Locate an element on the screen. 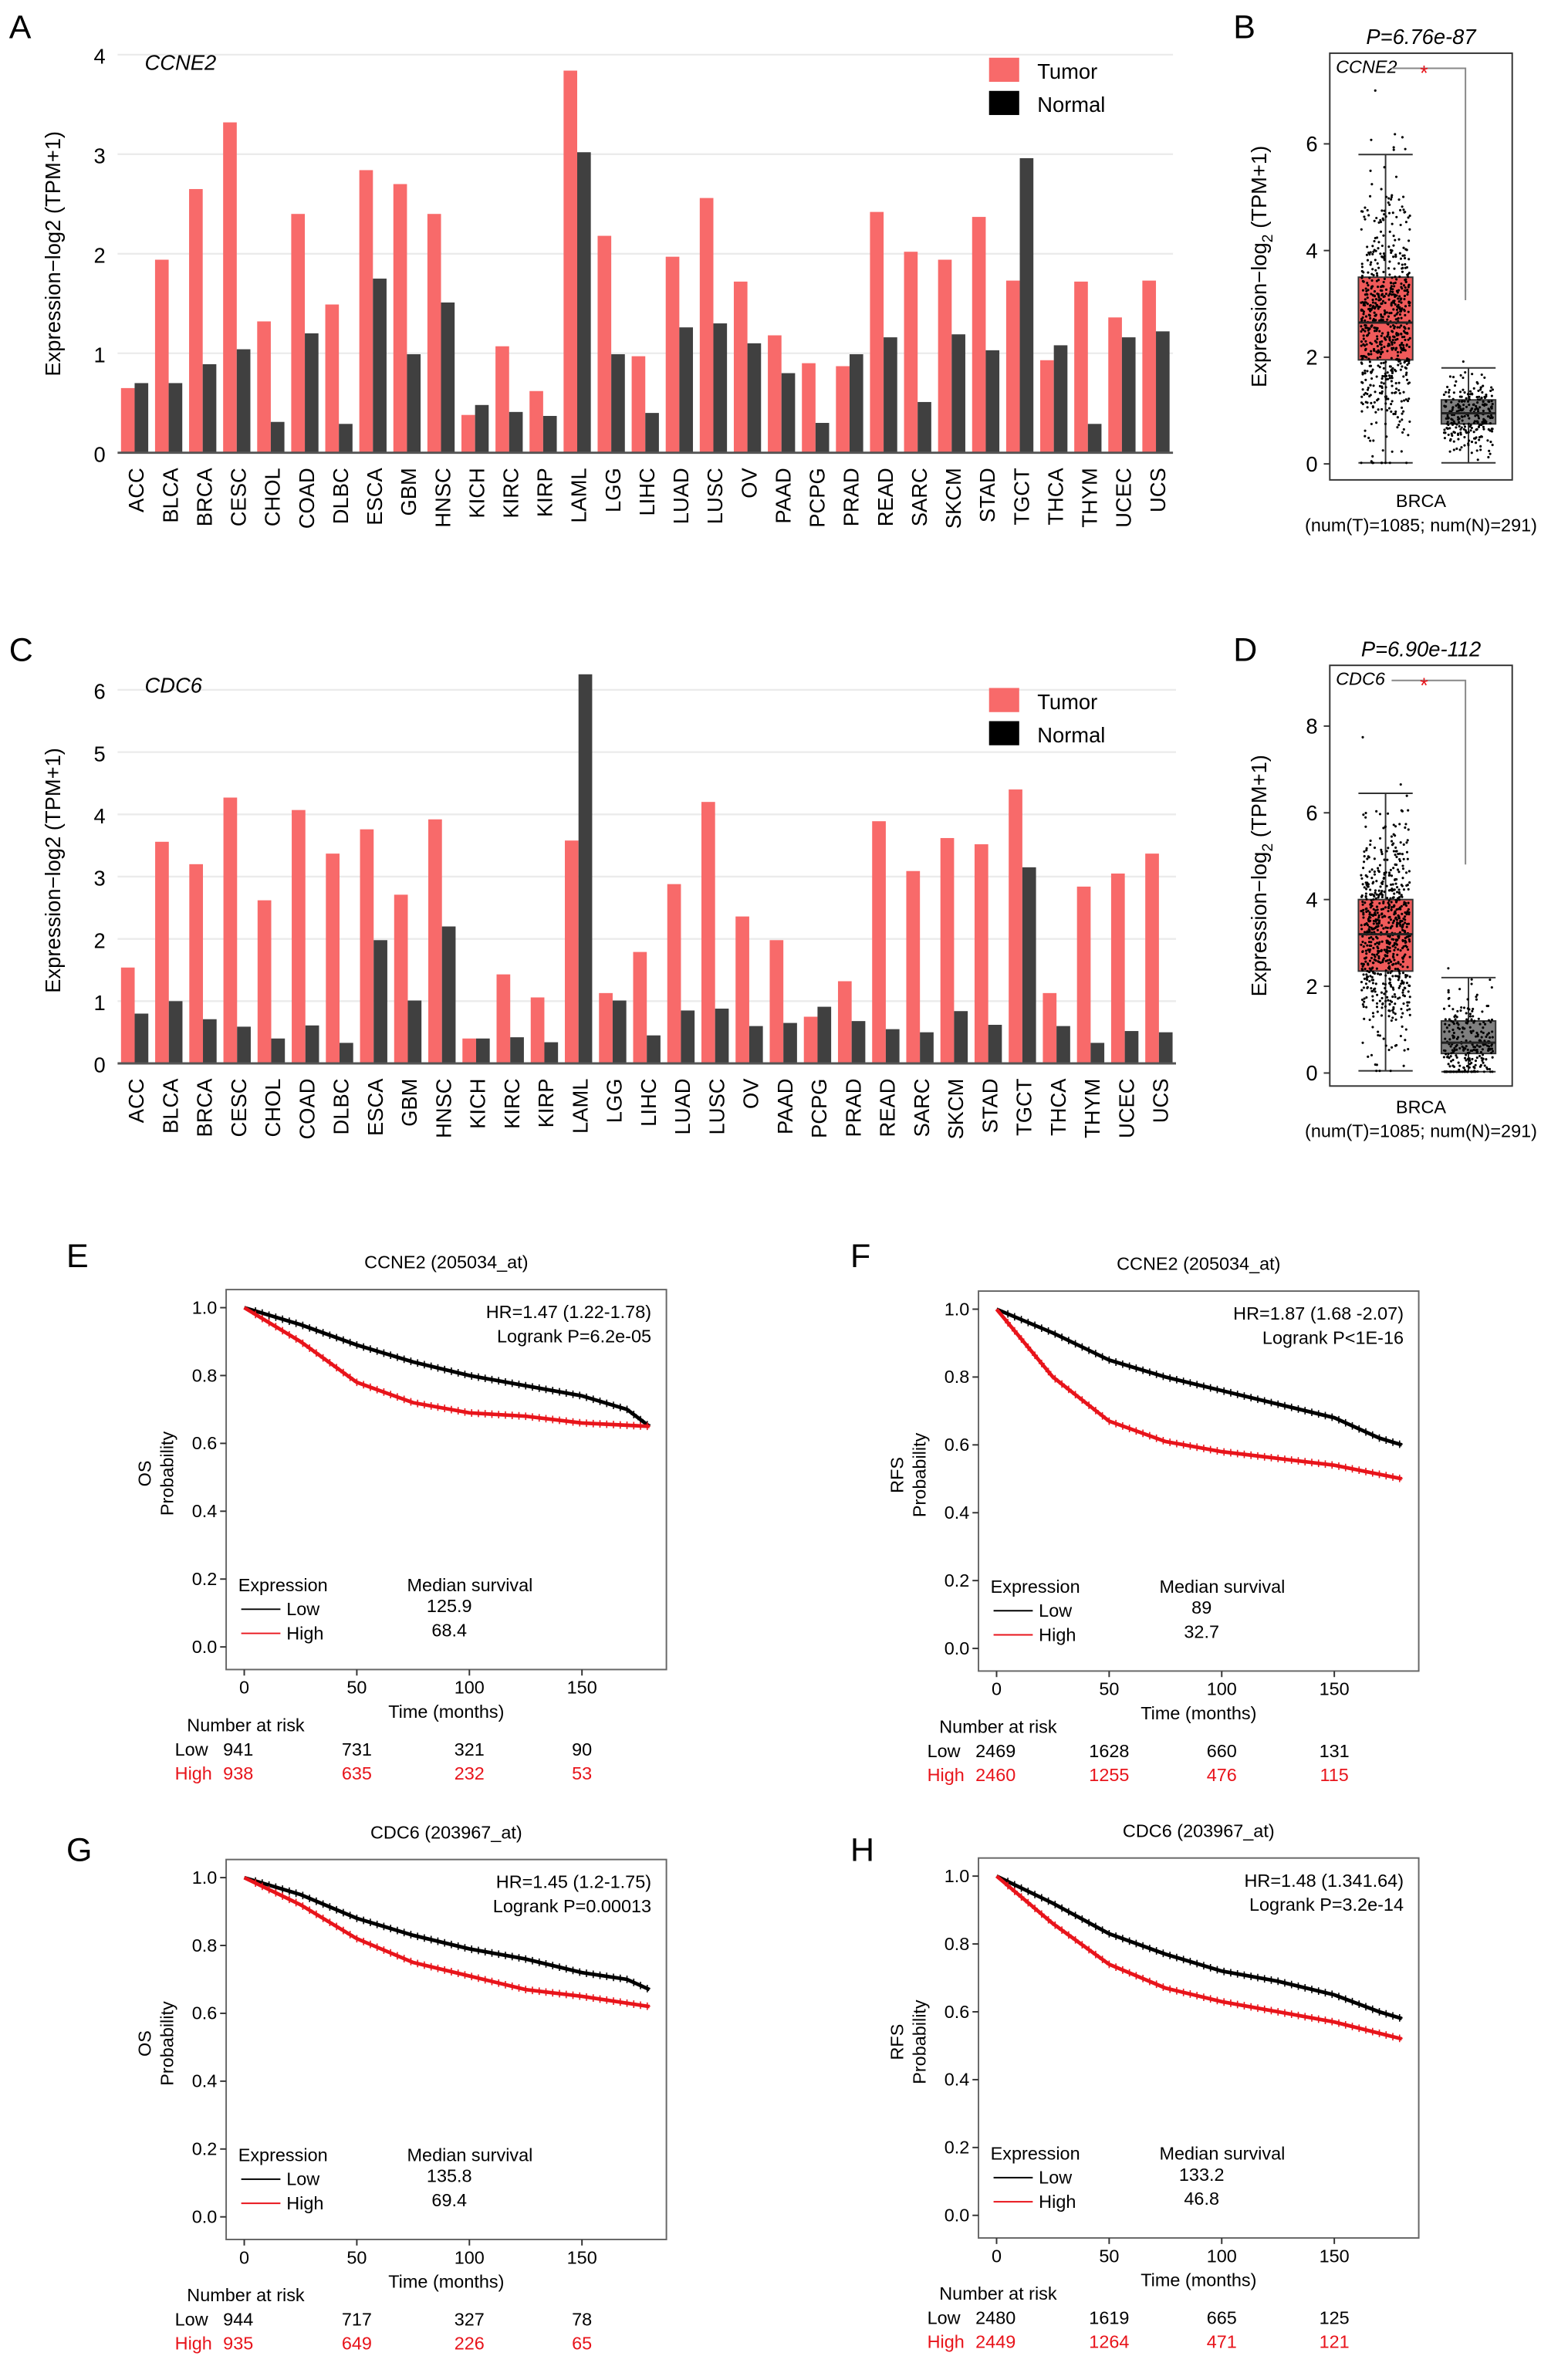 This screenshot has height=2356, width=1568. x-tick-label: KIRP is located at coordinates (545, 493).